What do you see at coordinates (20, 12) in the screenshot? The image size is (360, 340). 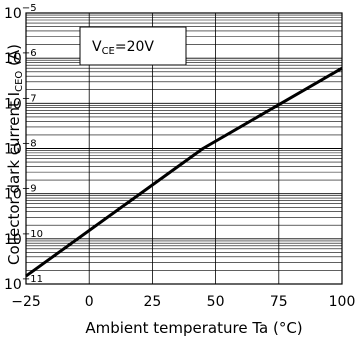 I see `y-tick-label: 10⁻⁵` at bounding box center [20, 12].